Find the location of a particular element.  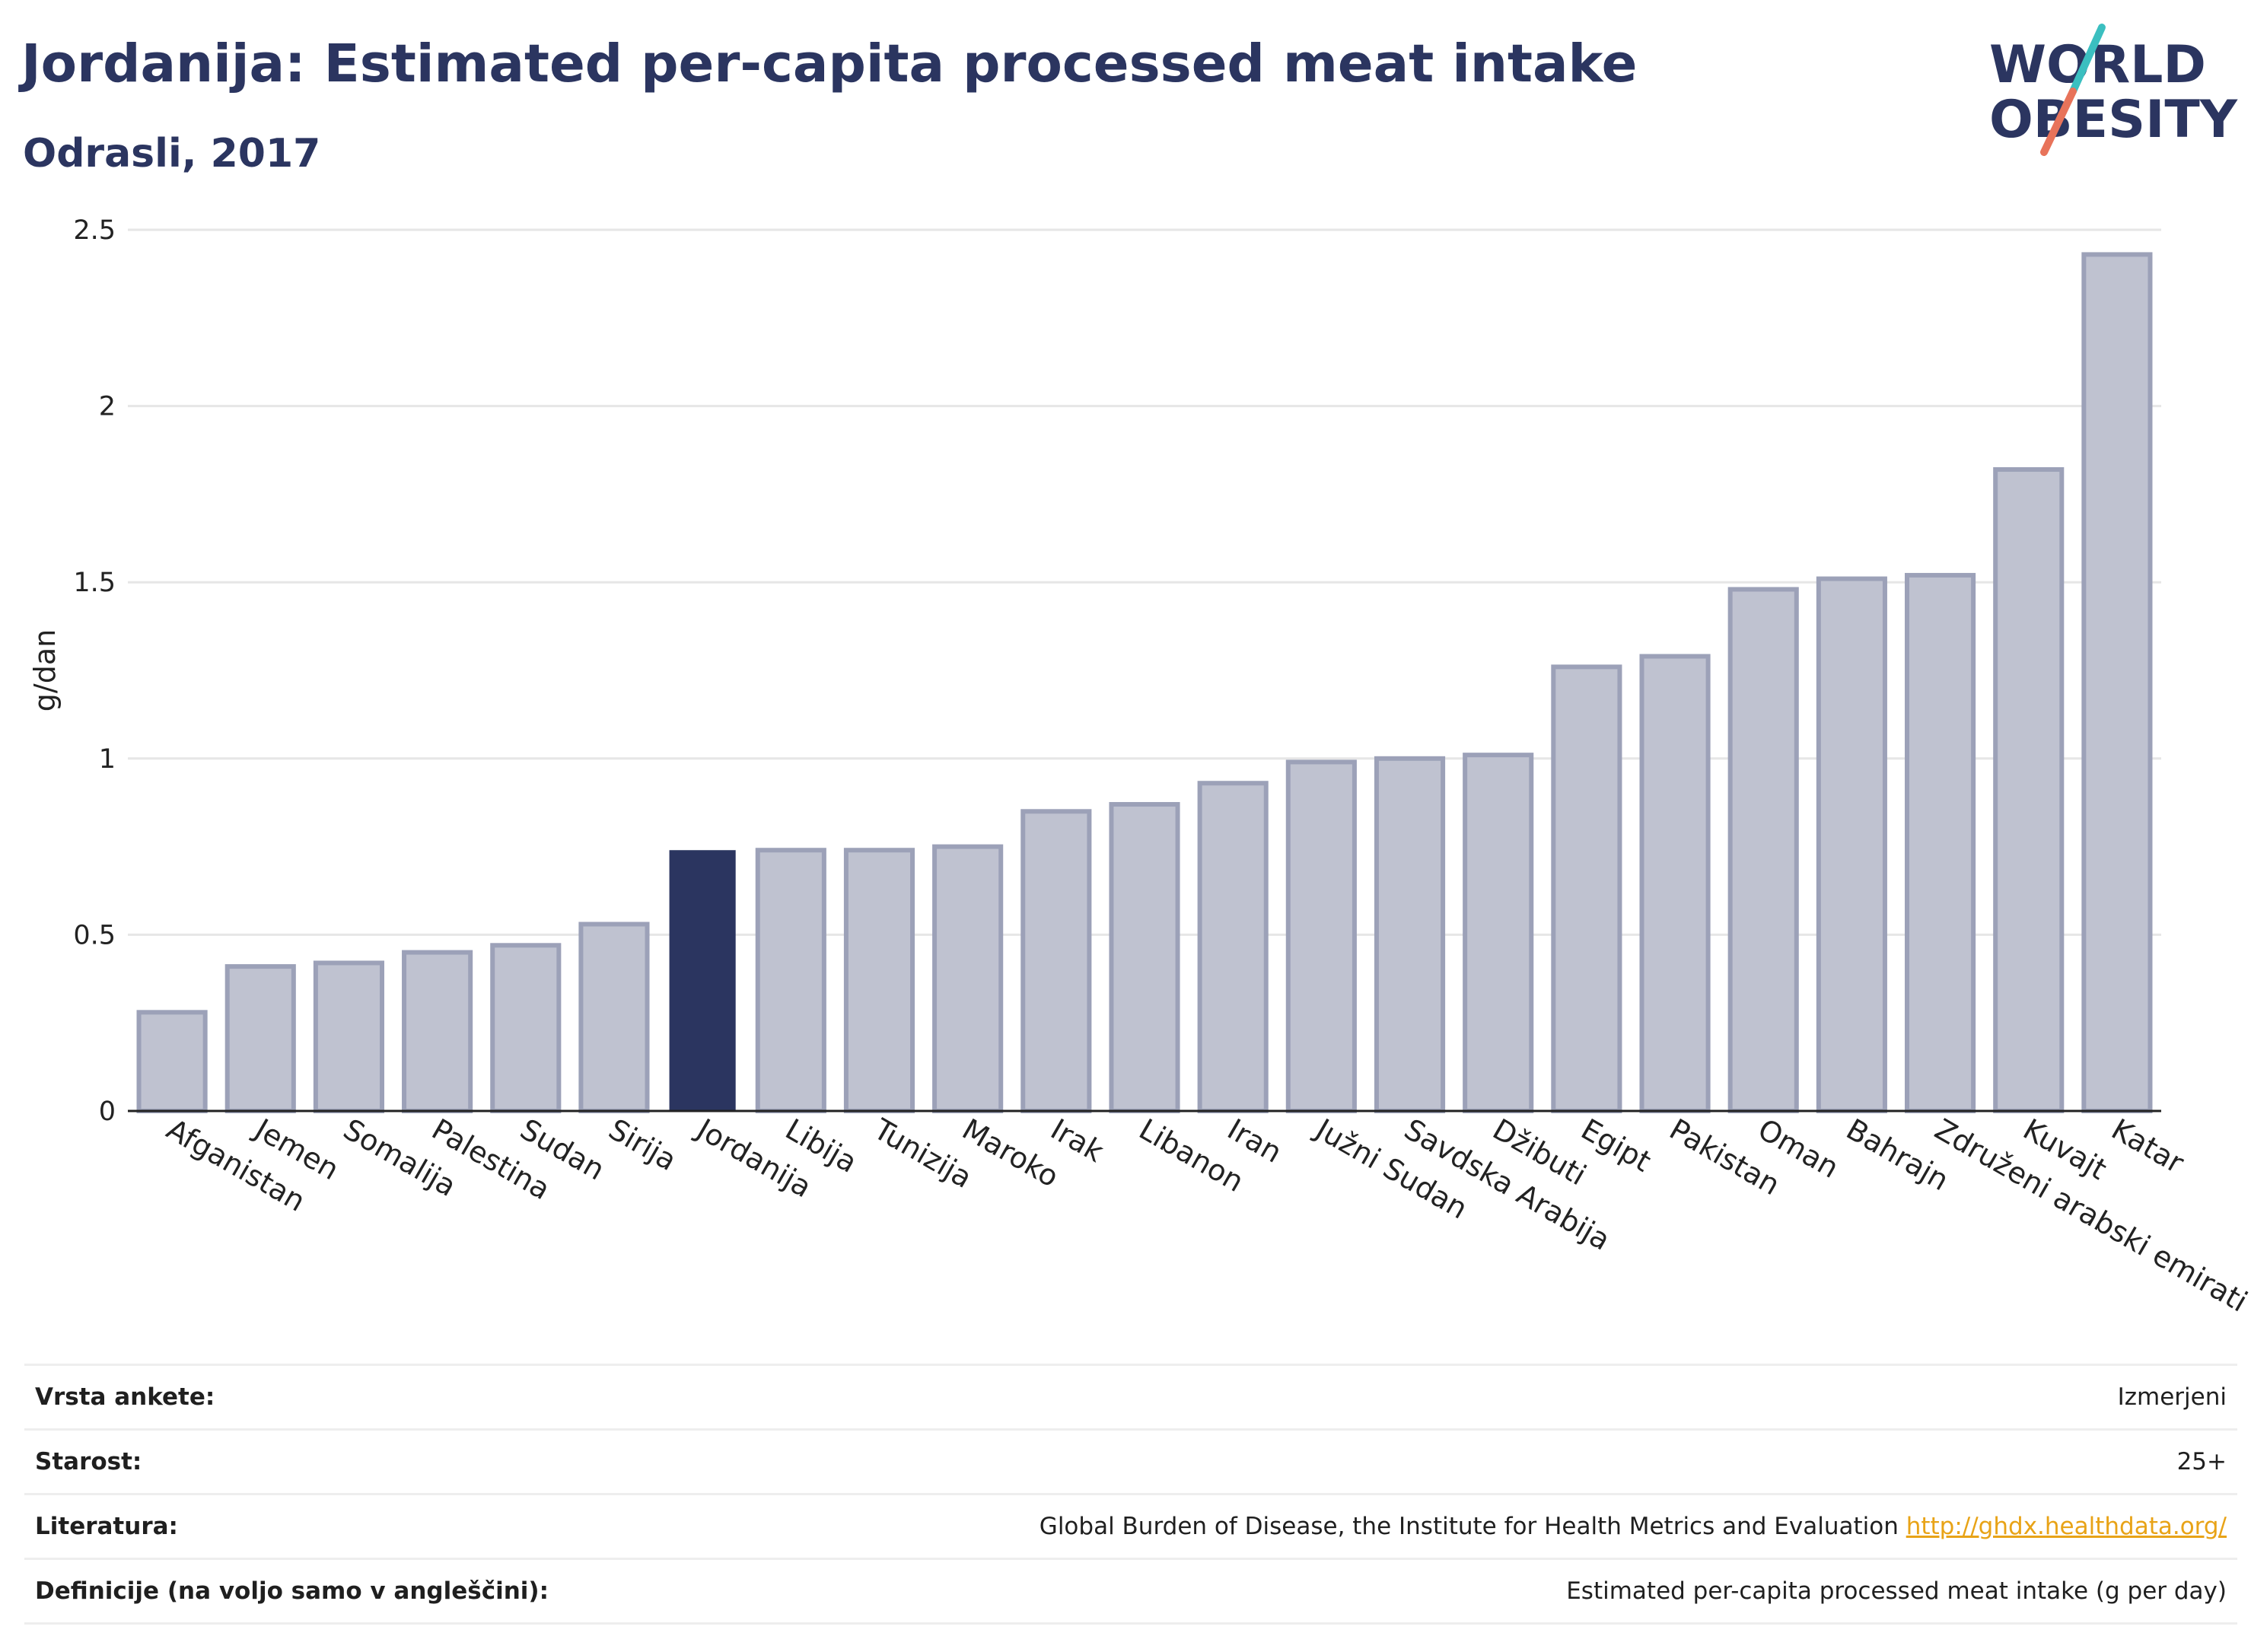

world-obesity-logo: WORLD OBESITY is located at coordinates (2113, 90).